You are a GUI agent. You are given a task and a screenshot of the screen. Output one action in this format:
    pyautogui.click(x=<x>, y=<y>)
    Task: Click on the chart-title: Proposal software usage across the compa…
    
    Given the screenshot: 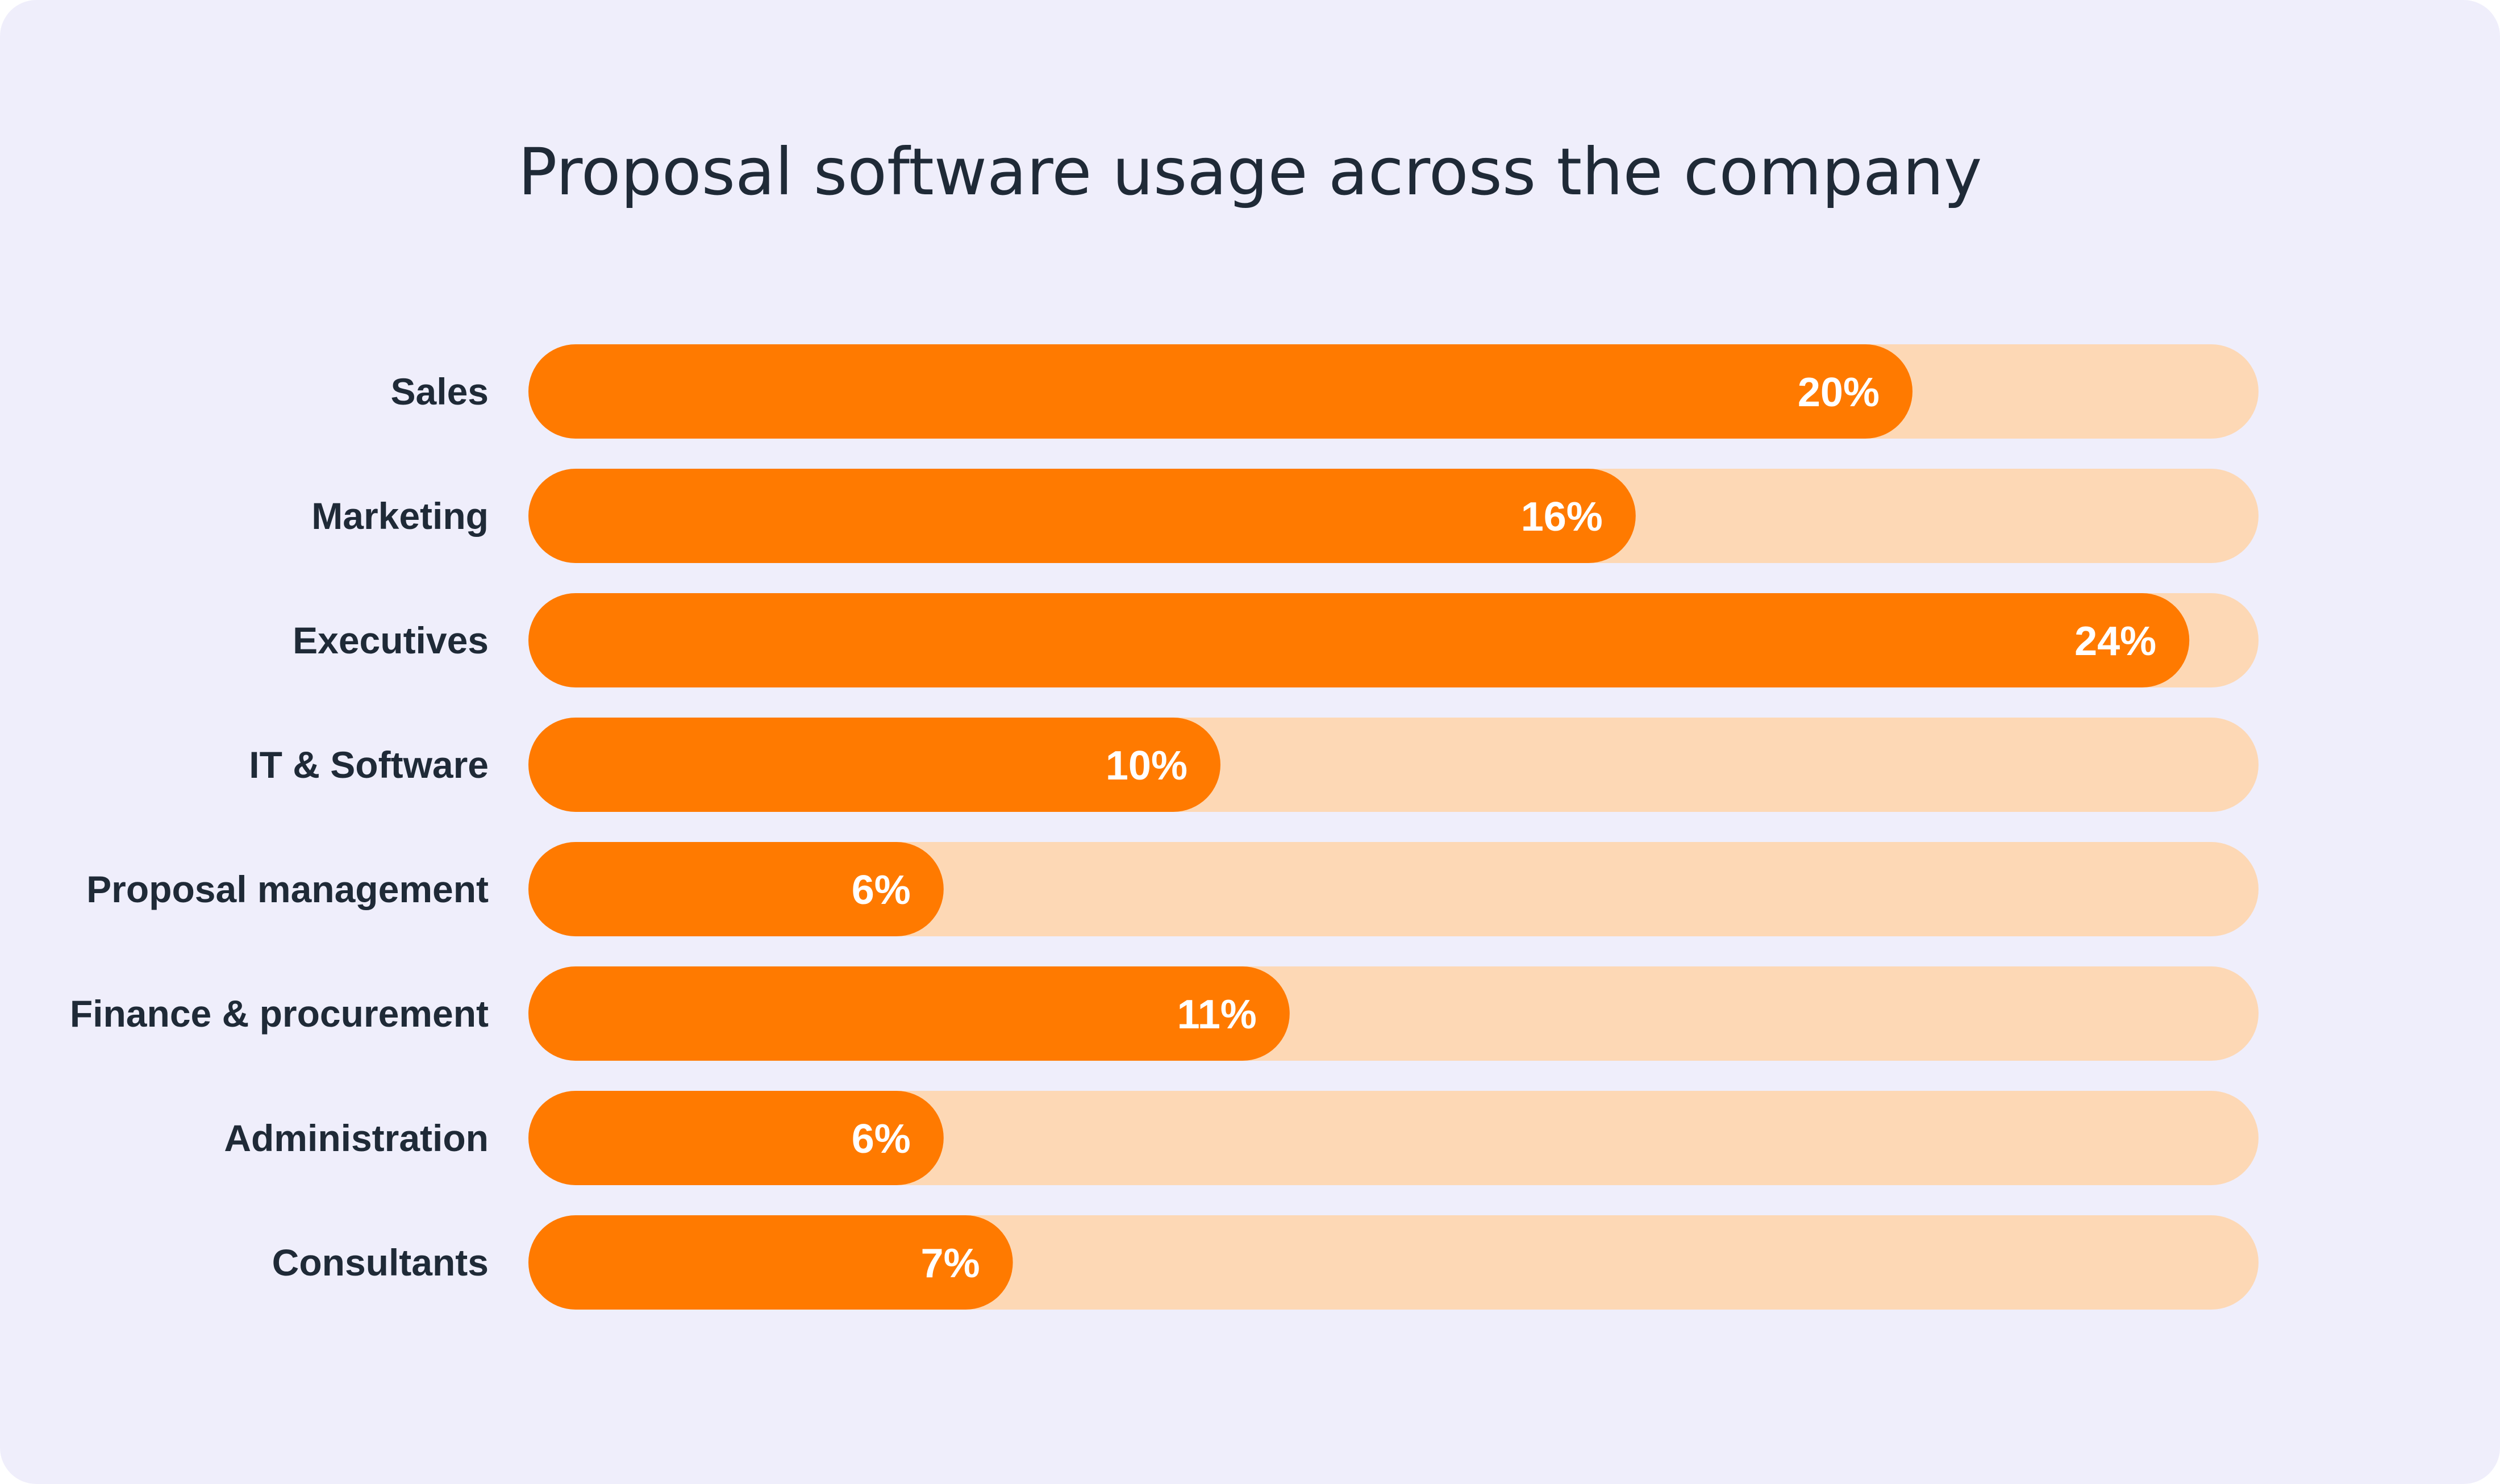 What is the action you would take?
    pyautogui.click(x=1250, y=172)
    